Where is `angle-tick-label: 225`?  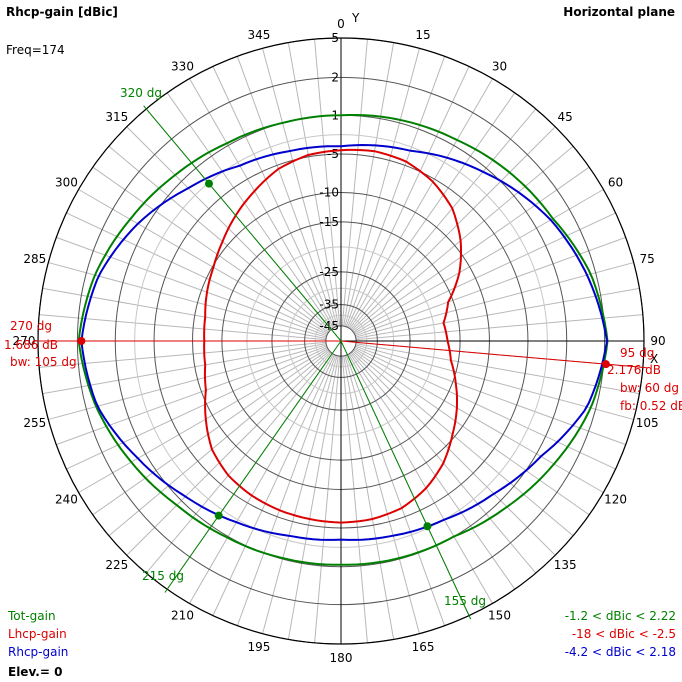
angle-tick-label: 225 is located at coordinates (116, 565).